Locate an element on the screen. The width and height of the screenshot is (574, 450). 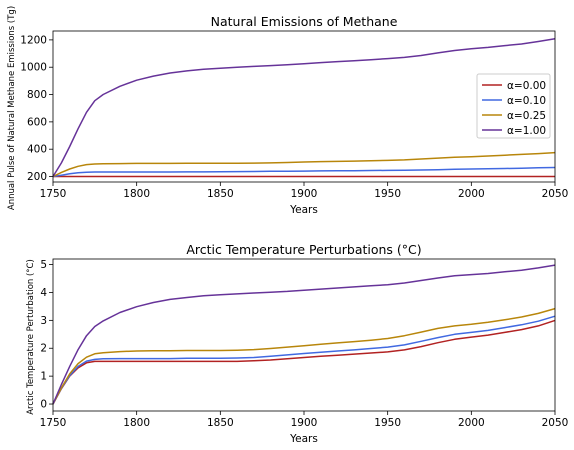
temperature-x-axis-label: Years is located at coordinates (303, 439).